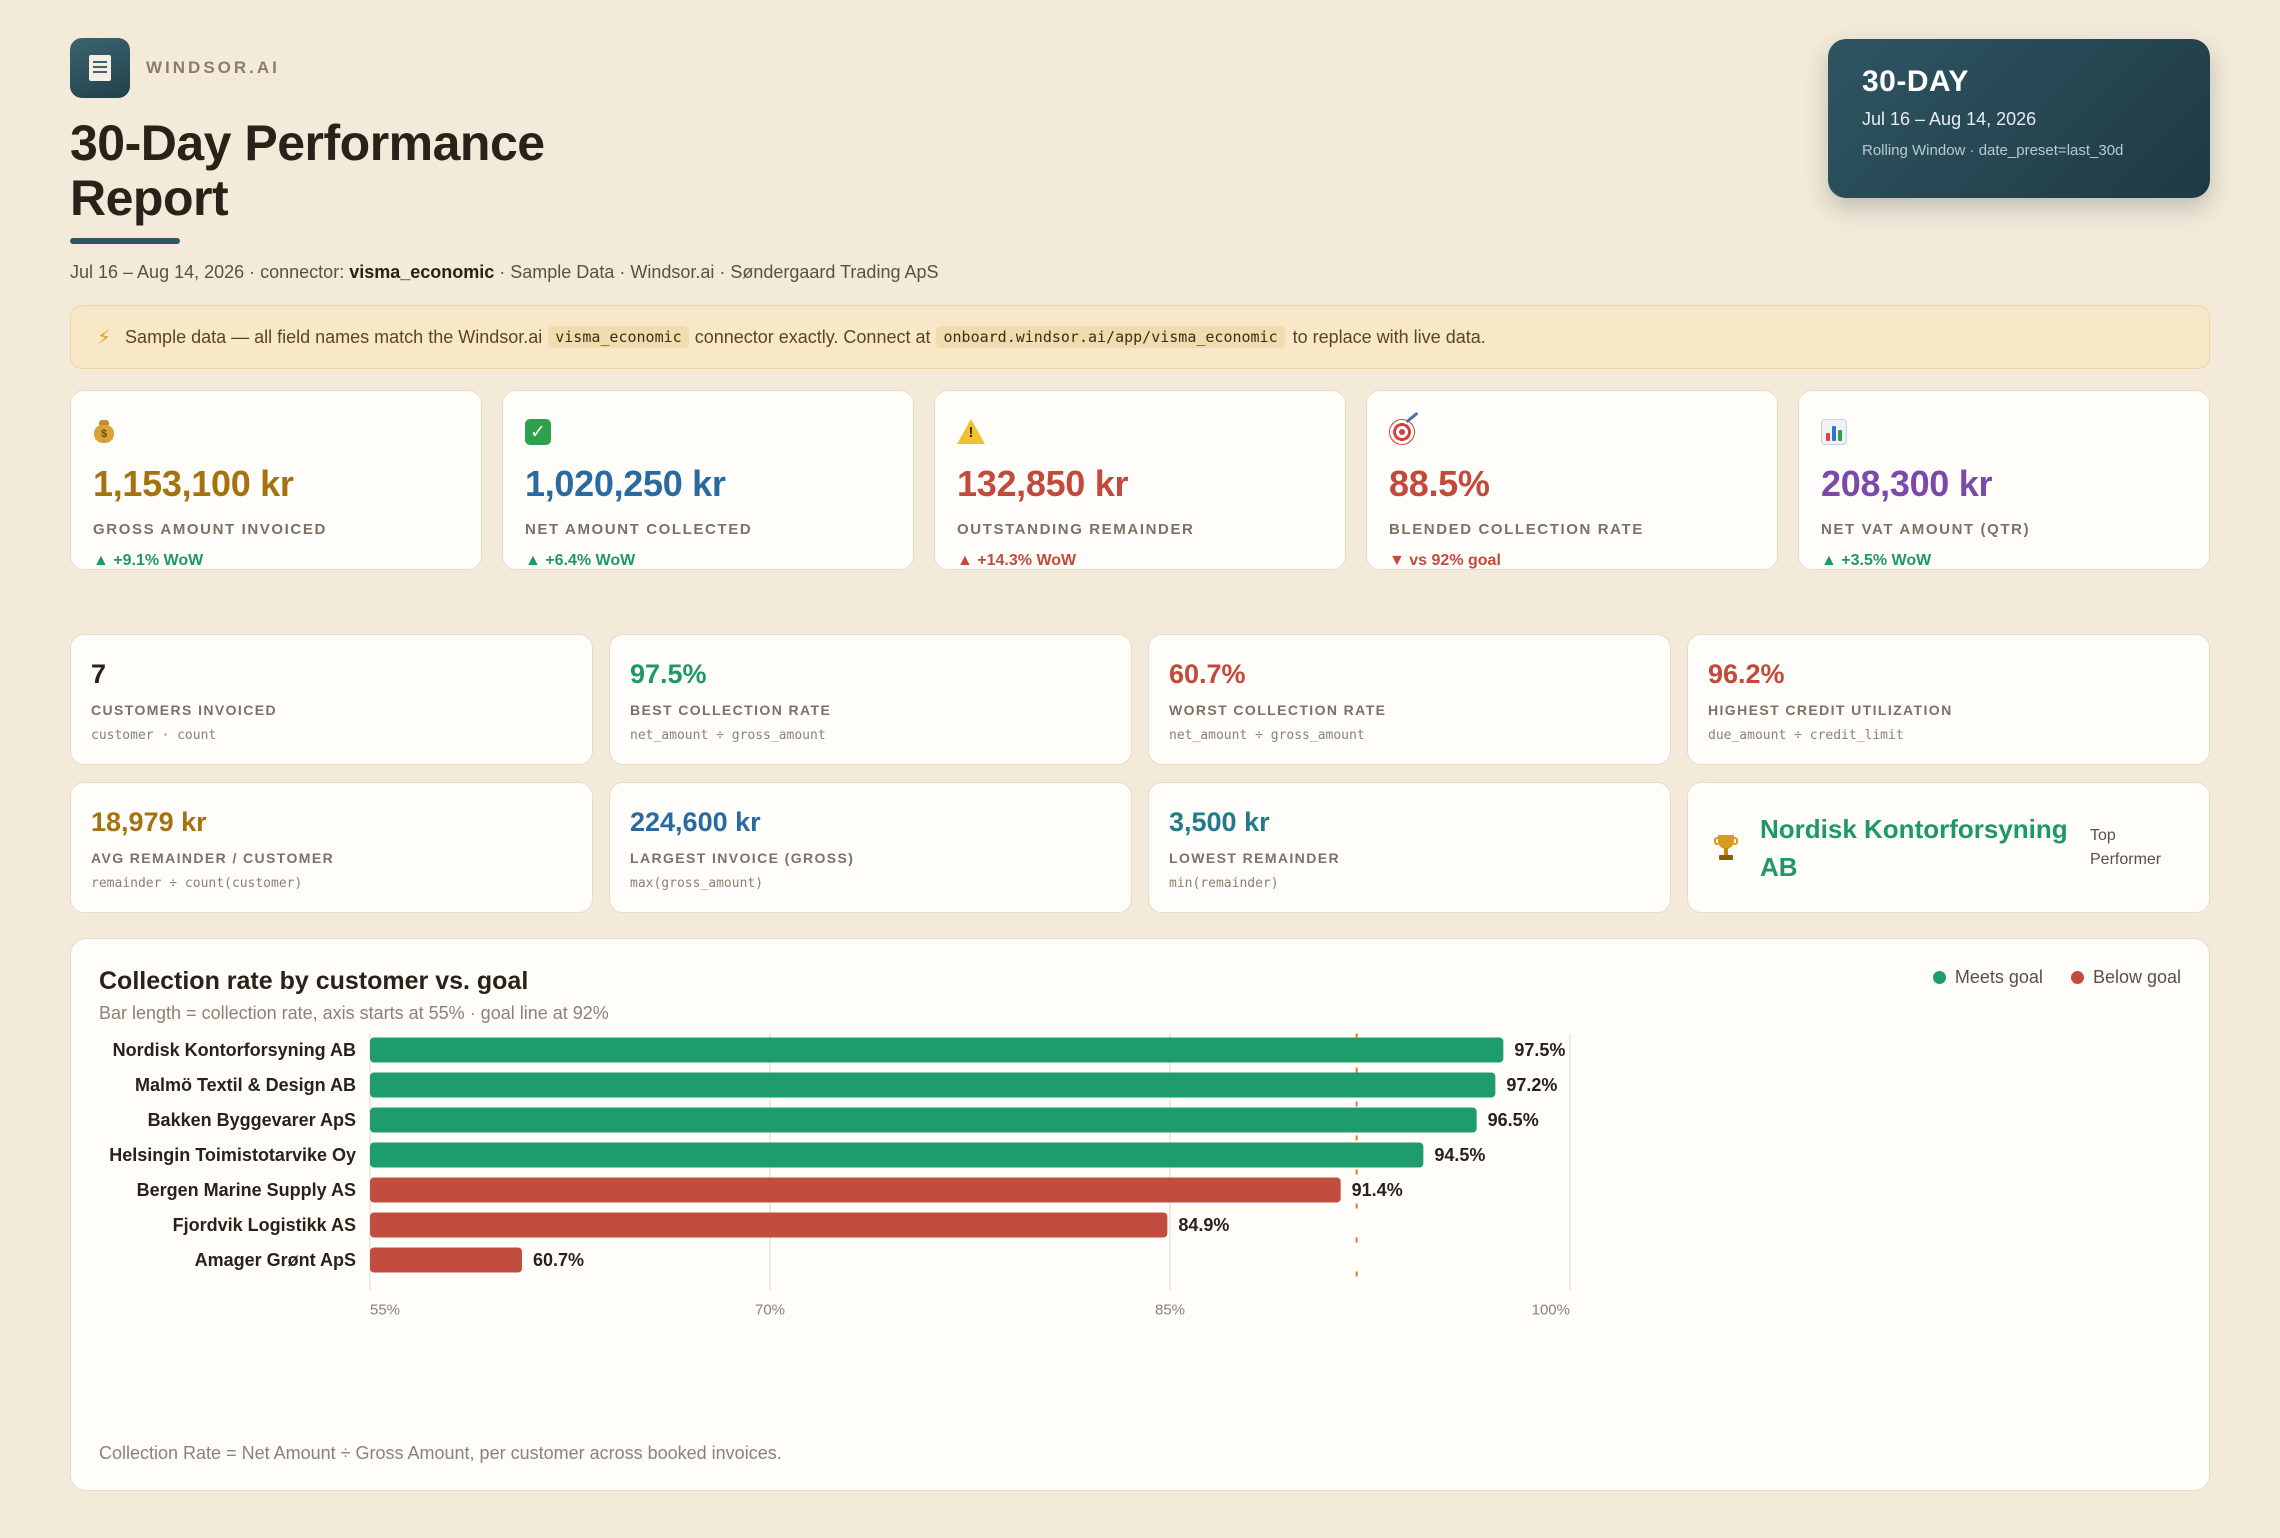 This screenshot has height=1538, width=2280. What do you see at coordinates (1076, 529) in the screenshot?
I see `kpi-label: OUTSTANDING REMAINDER` at bounding box center [1076, 529].